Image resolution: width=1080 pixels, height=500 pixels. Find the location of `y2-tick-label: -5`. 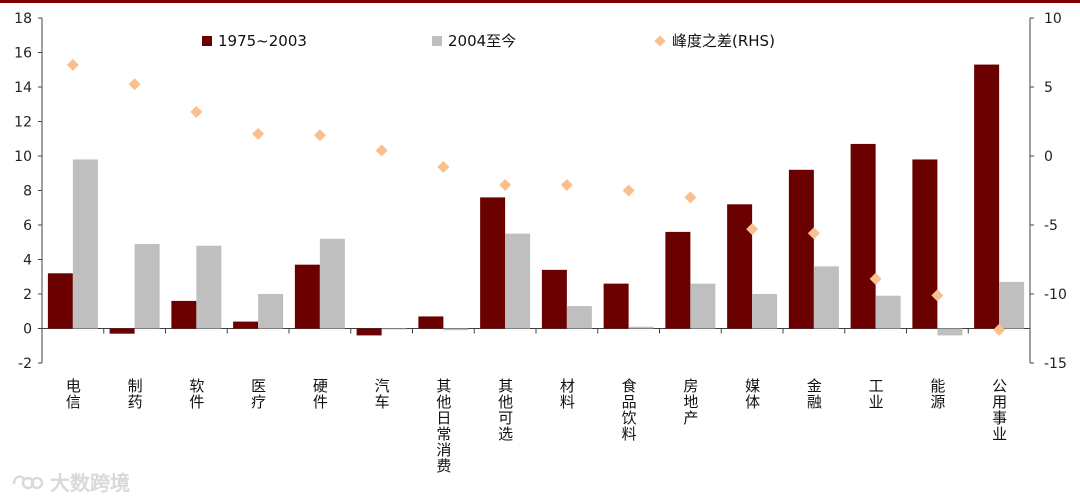

y2-tick-label: -5 is located at coordinates (1051, 226).